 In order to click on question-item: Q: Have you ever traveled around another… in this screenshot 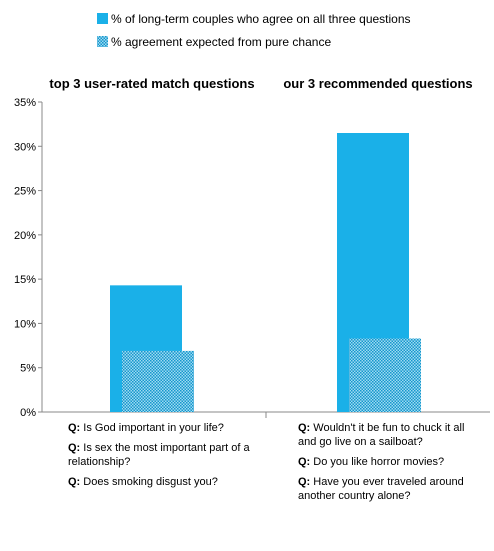, I will do `click(388, 489)`.